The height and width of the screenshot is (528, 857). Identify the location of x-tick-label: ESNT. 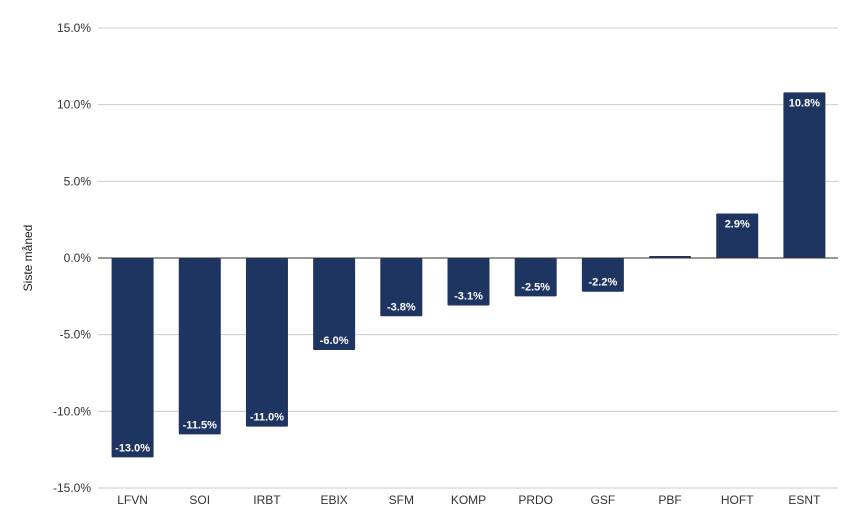
(804, 500).